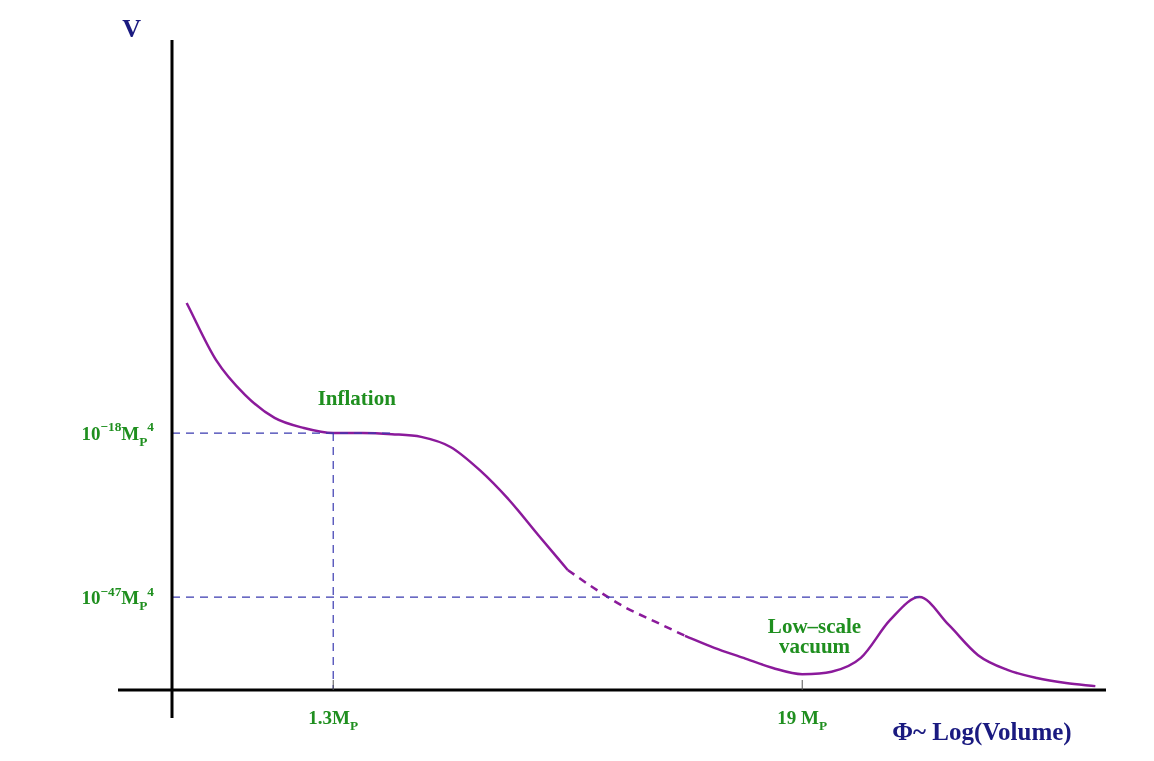 This screenshot has height=761, width=1154. Describe the element at coordinates (982, 732) in the screenshot. I see `x-axis-title: Φ~ Log(Volume)` at that location.